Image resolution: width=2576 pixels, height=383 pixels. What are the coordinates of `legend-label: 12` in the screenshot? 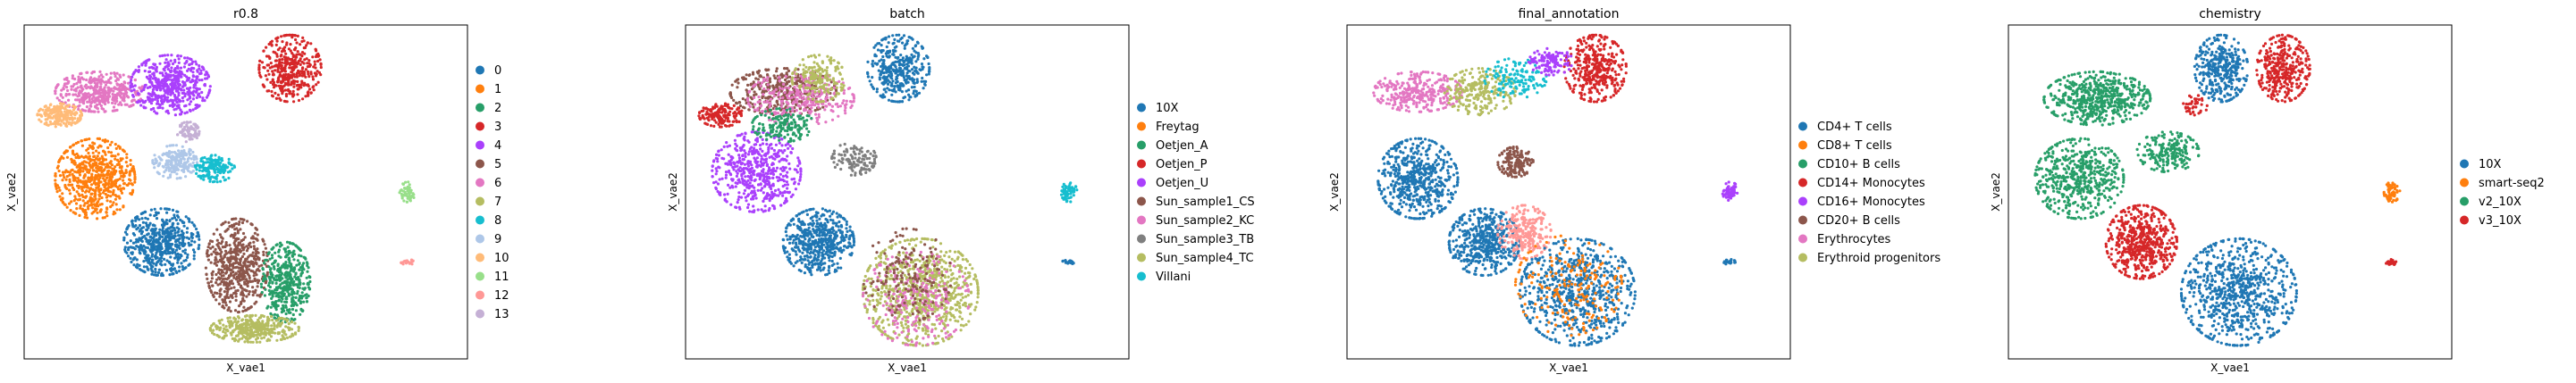 It's located at (502, 296).